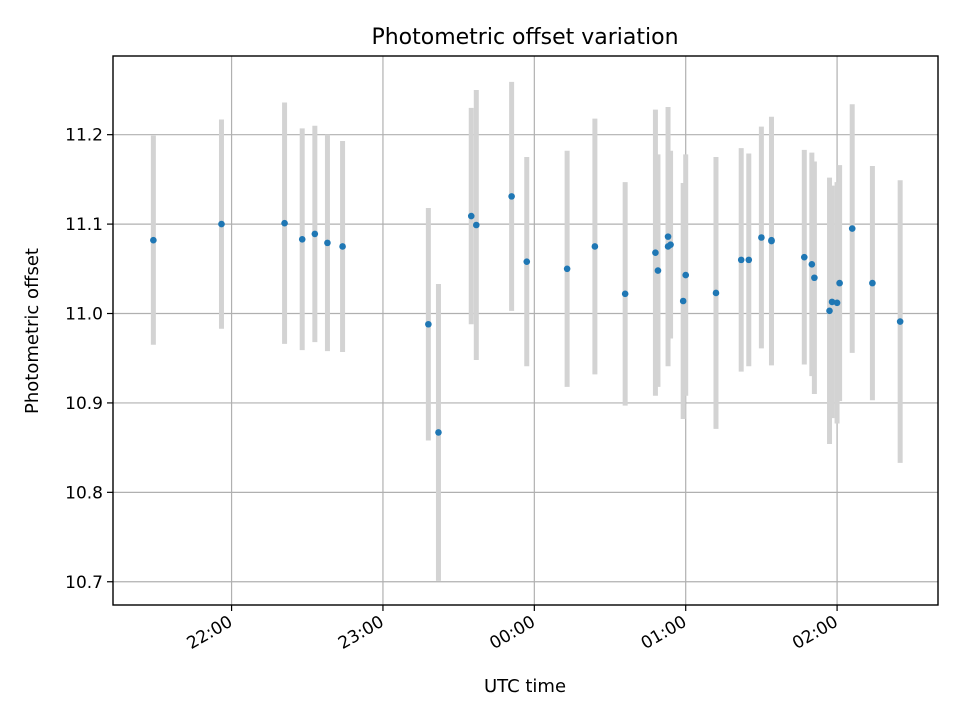  I want to click on y-tick-label: 10.8, so click(84, 493).